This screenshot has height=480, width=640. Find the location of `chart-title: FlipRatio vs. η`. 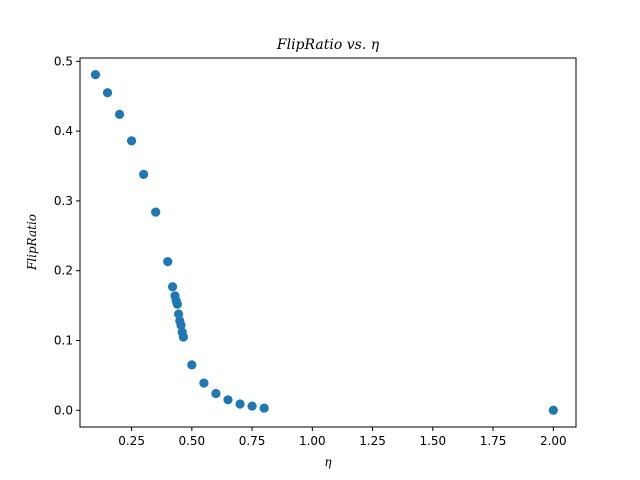

chart-title: FlipRatio vs. η is located at coordinates (328, 45).